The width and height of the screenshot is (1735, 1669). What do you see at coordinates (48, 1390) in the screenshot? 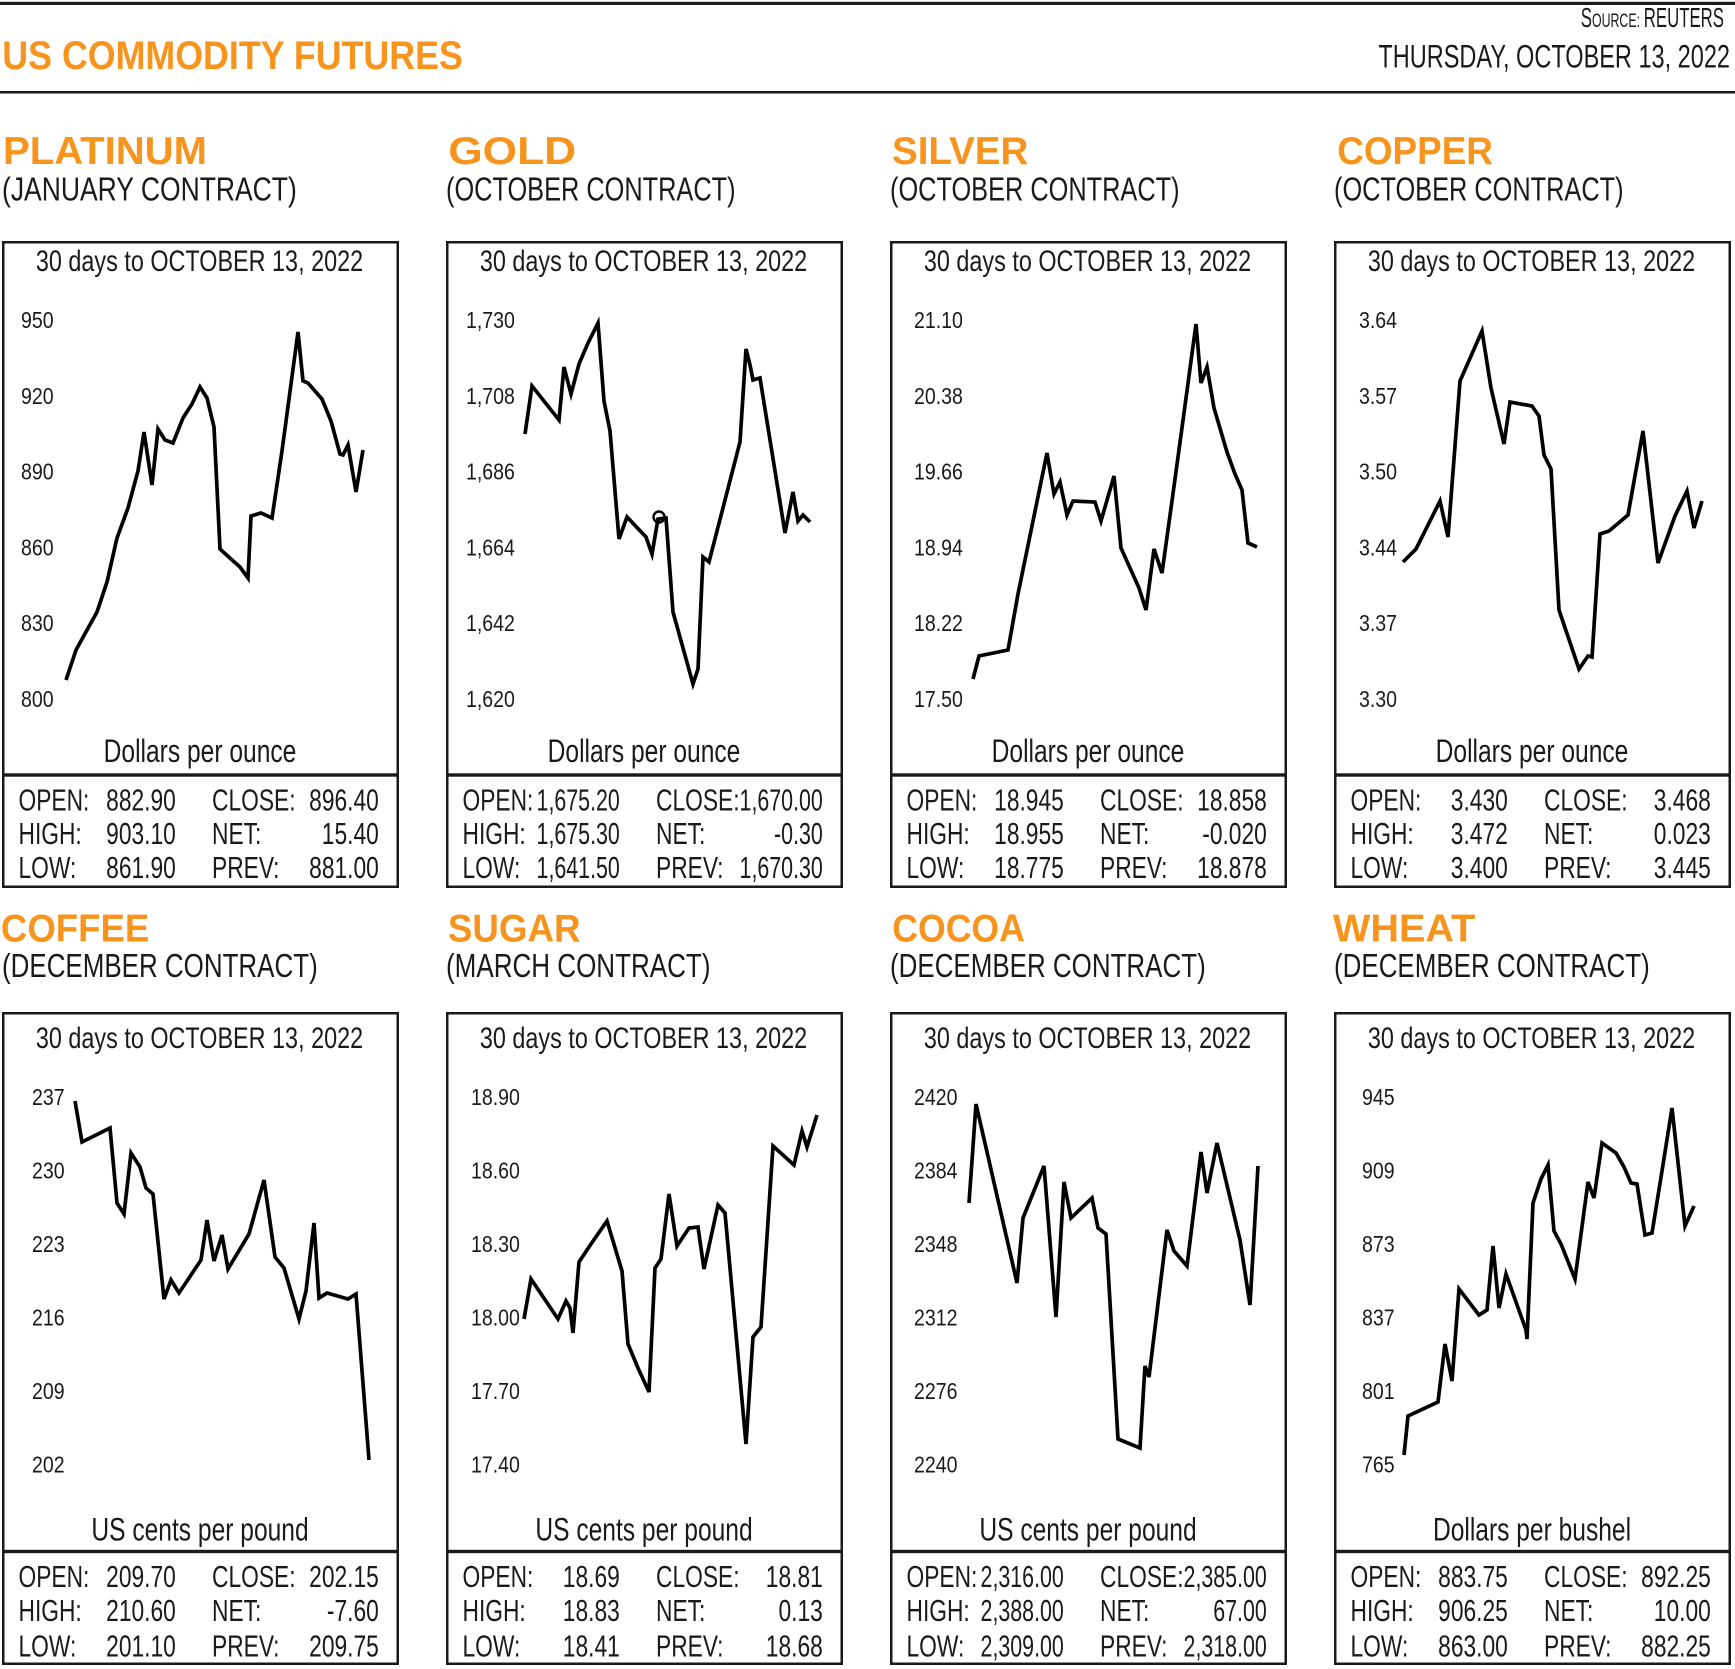
I see `svg-text: 209` at bounding box center [48, 1390].